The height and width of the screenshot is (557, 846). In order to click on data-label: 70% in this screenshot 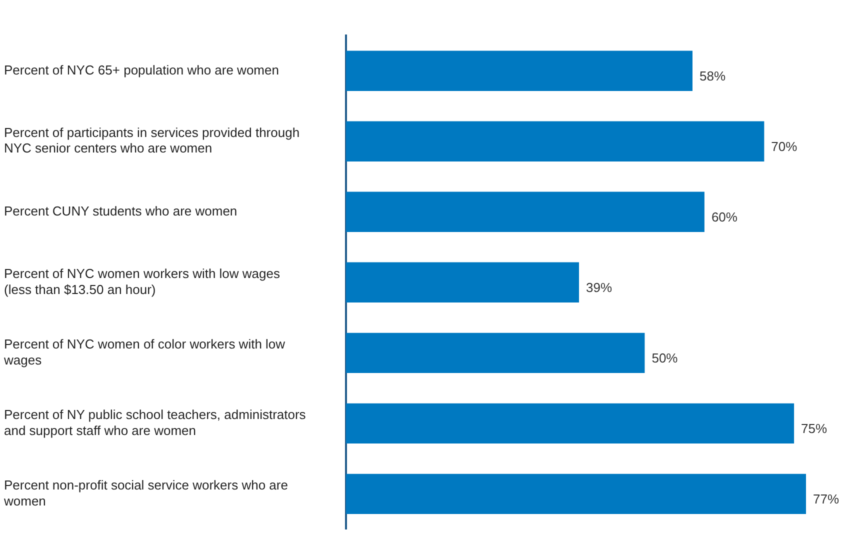, I will do `click(784, 146)`.